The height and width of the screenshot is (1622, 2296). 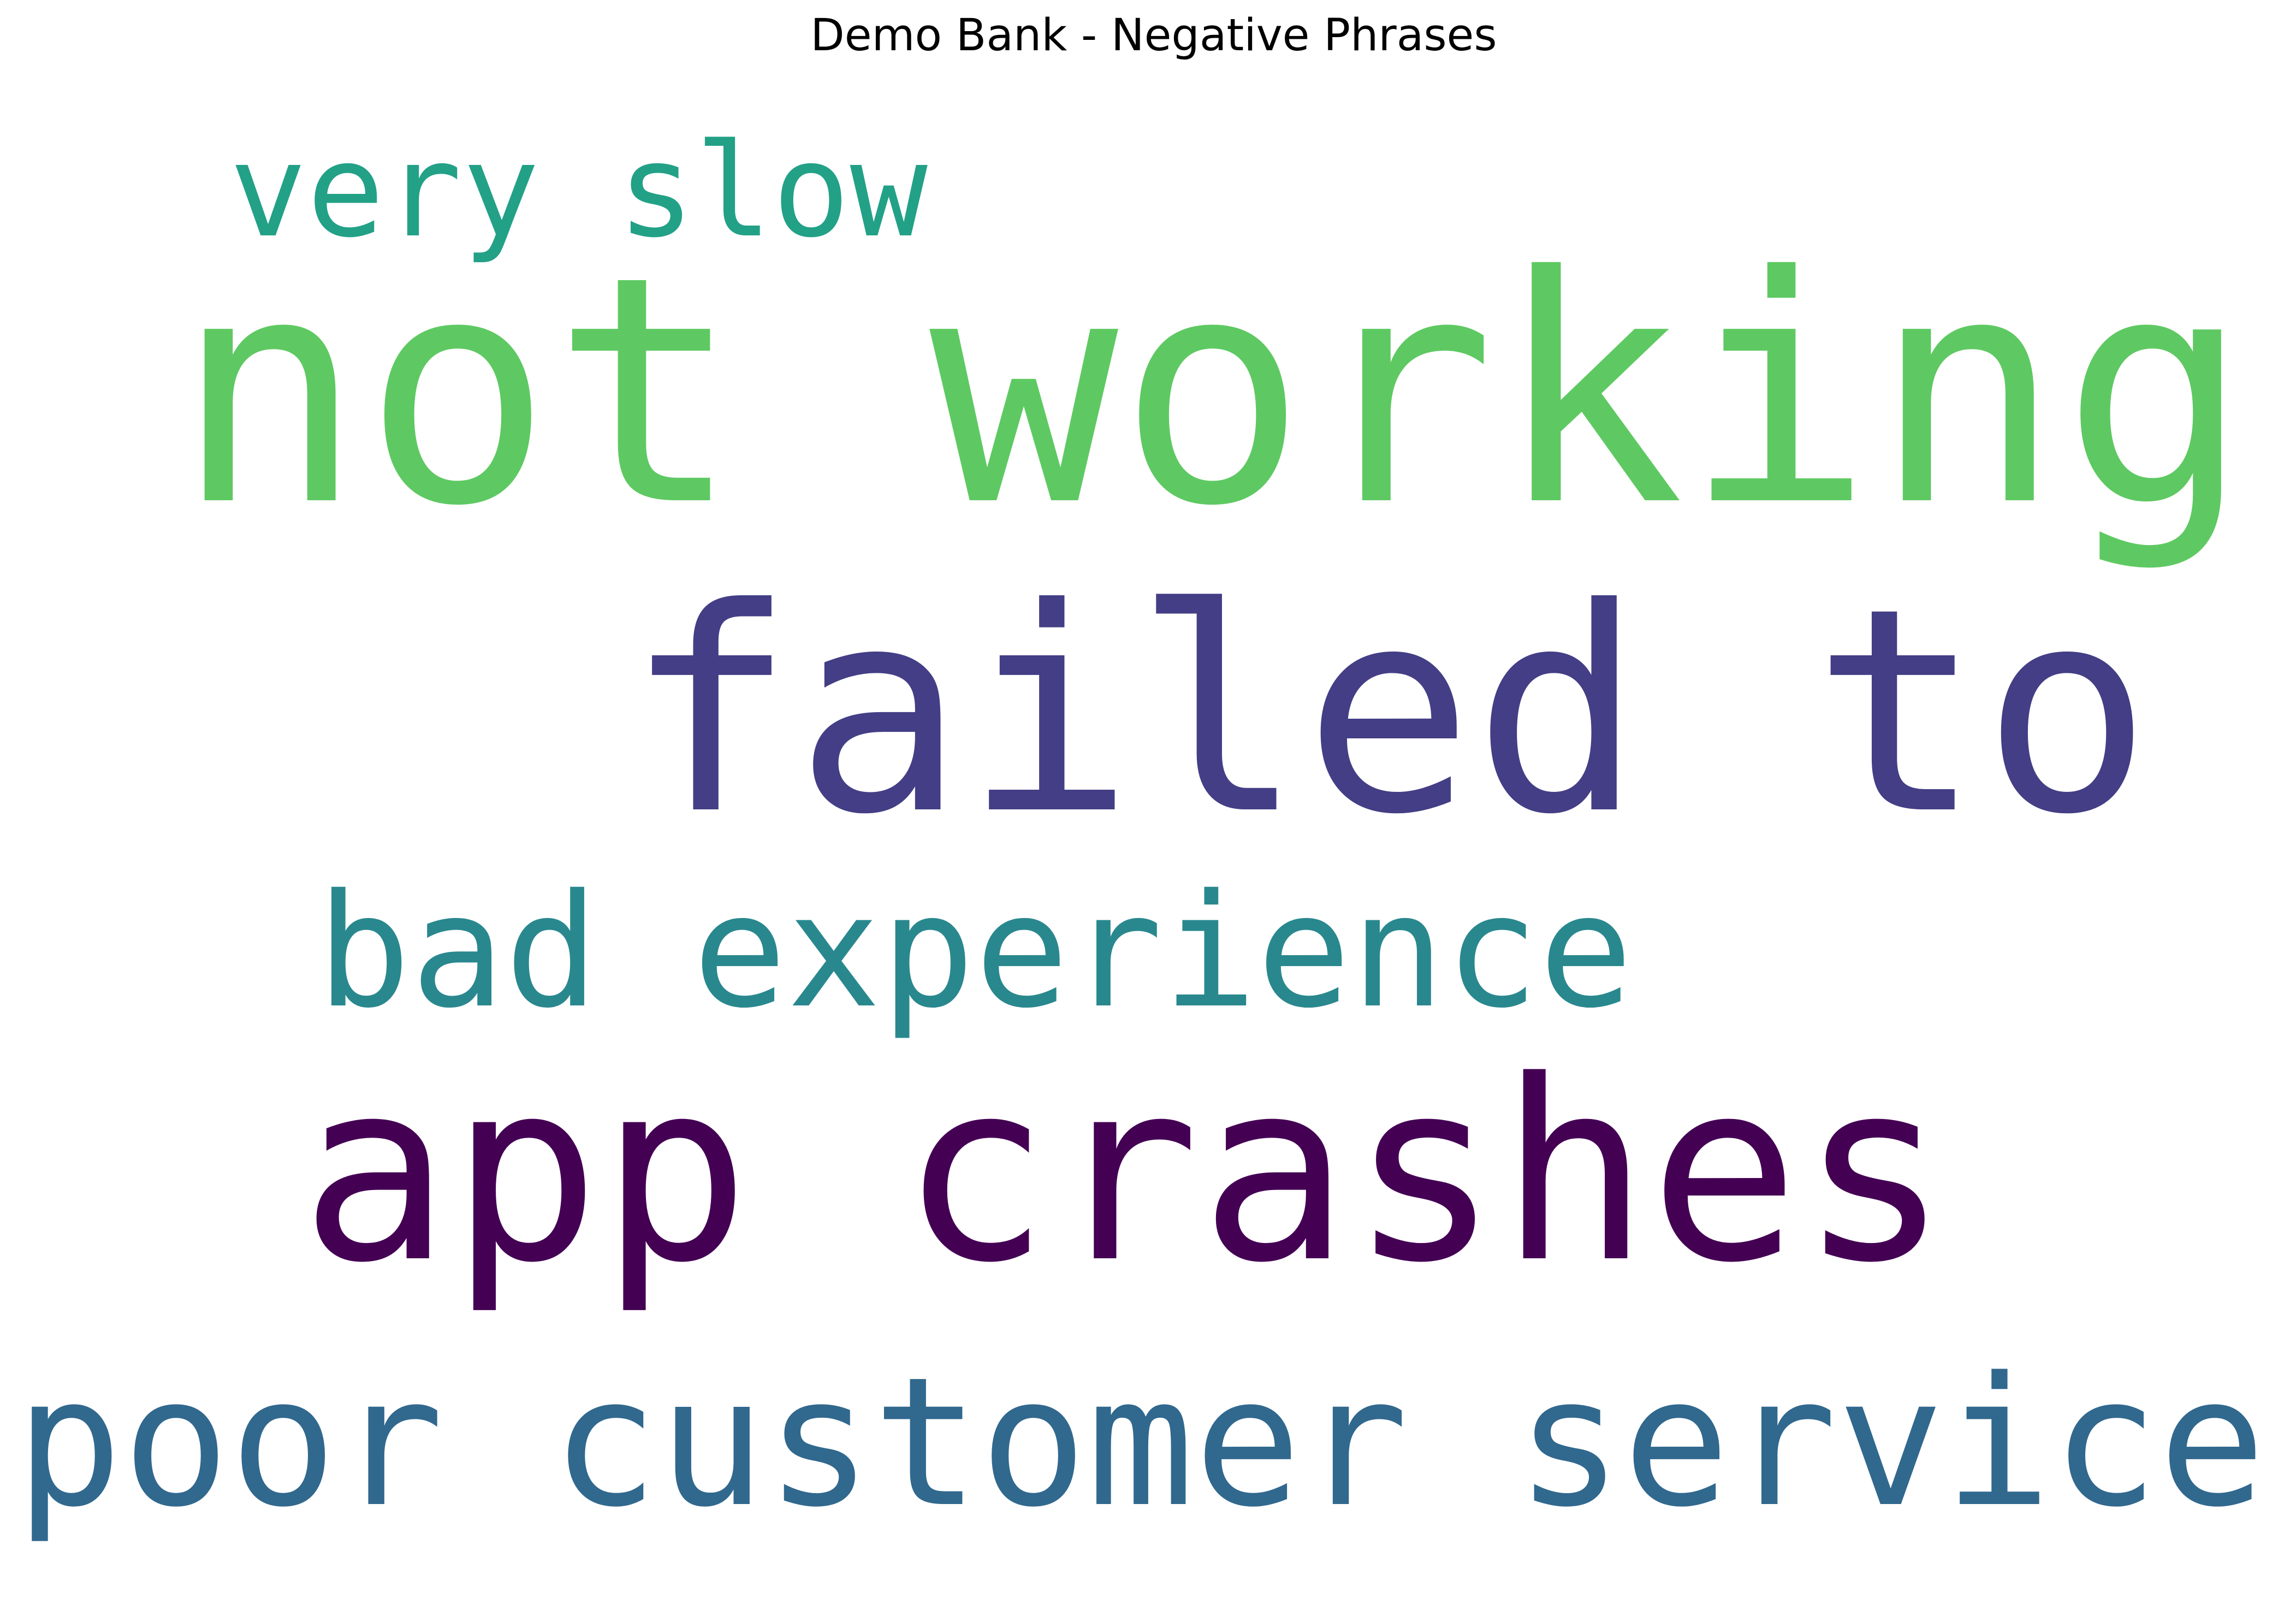 What do you see at coordinates (1153, 35) in the screenshot?
I see `title: Demo Bank - Negative Phrases` at bounding box center [1153, 35].